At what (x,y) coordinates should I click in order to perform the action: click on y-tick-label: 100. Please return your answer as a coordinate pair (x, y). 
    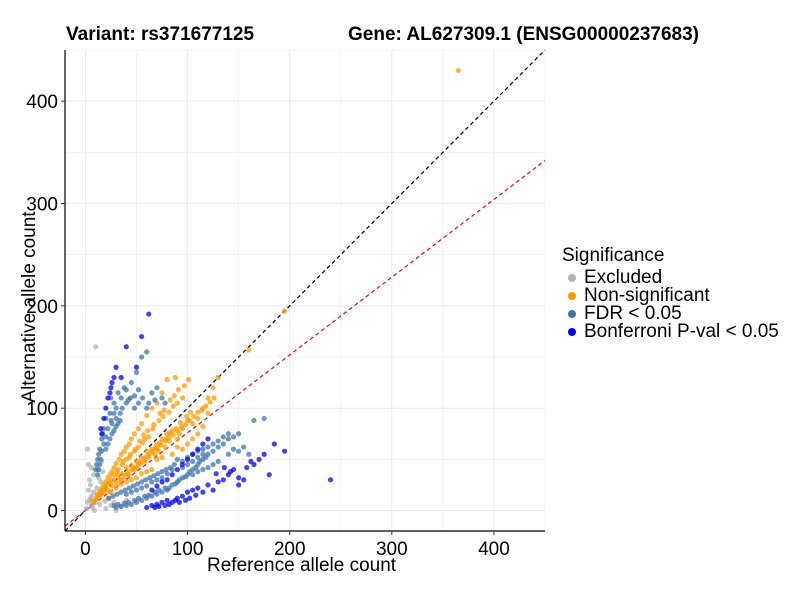
    Looking at the image, I should click on (42, 409).